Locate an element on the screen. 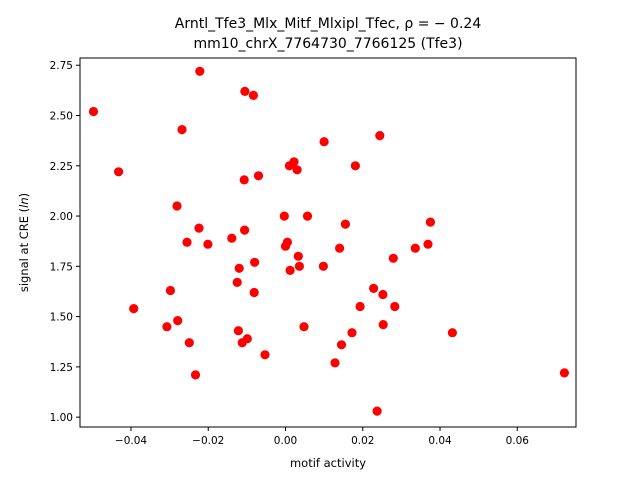  y-tick-label: 1.50 is located at coordinates (61, 318).